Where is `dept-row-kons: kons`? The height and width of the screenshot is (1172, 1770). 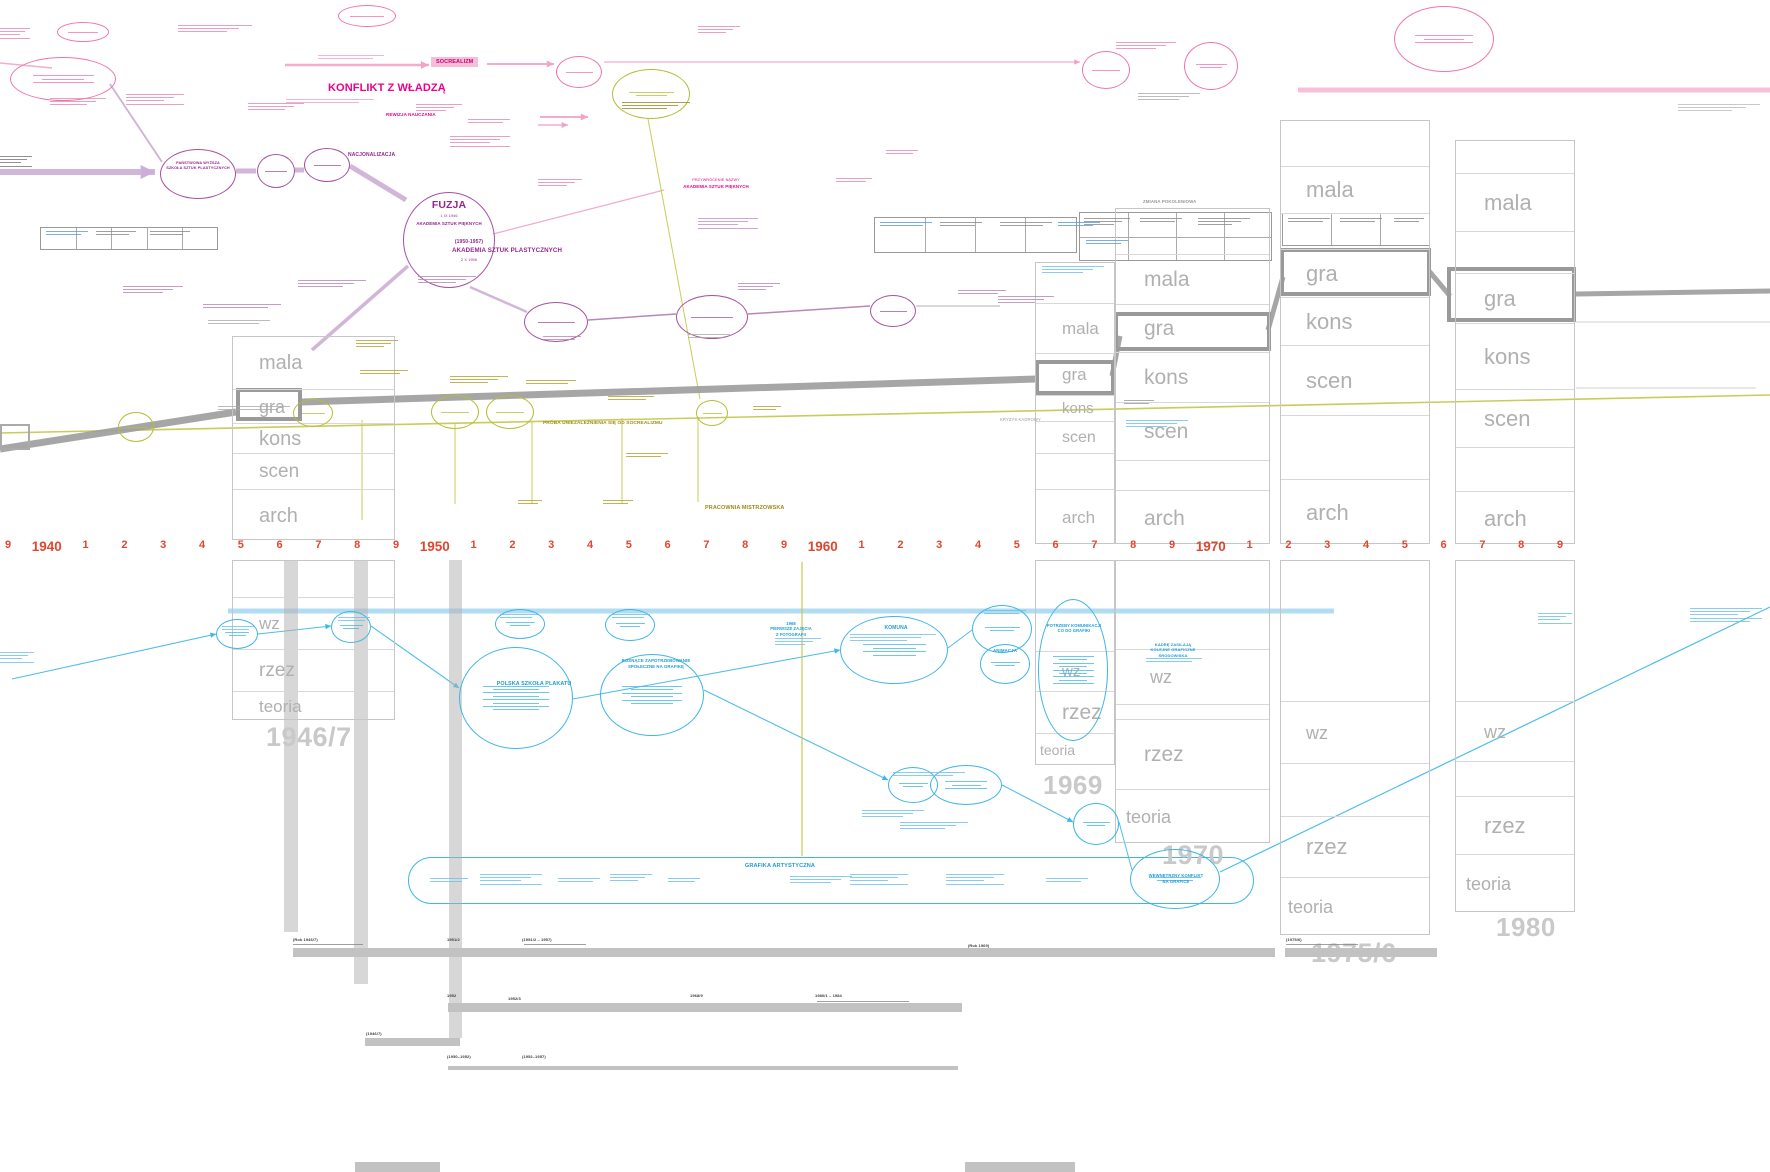
dept-row-kons: kons is located at coordinates (1355, 321).